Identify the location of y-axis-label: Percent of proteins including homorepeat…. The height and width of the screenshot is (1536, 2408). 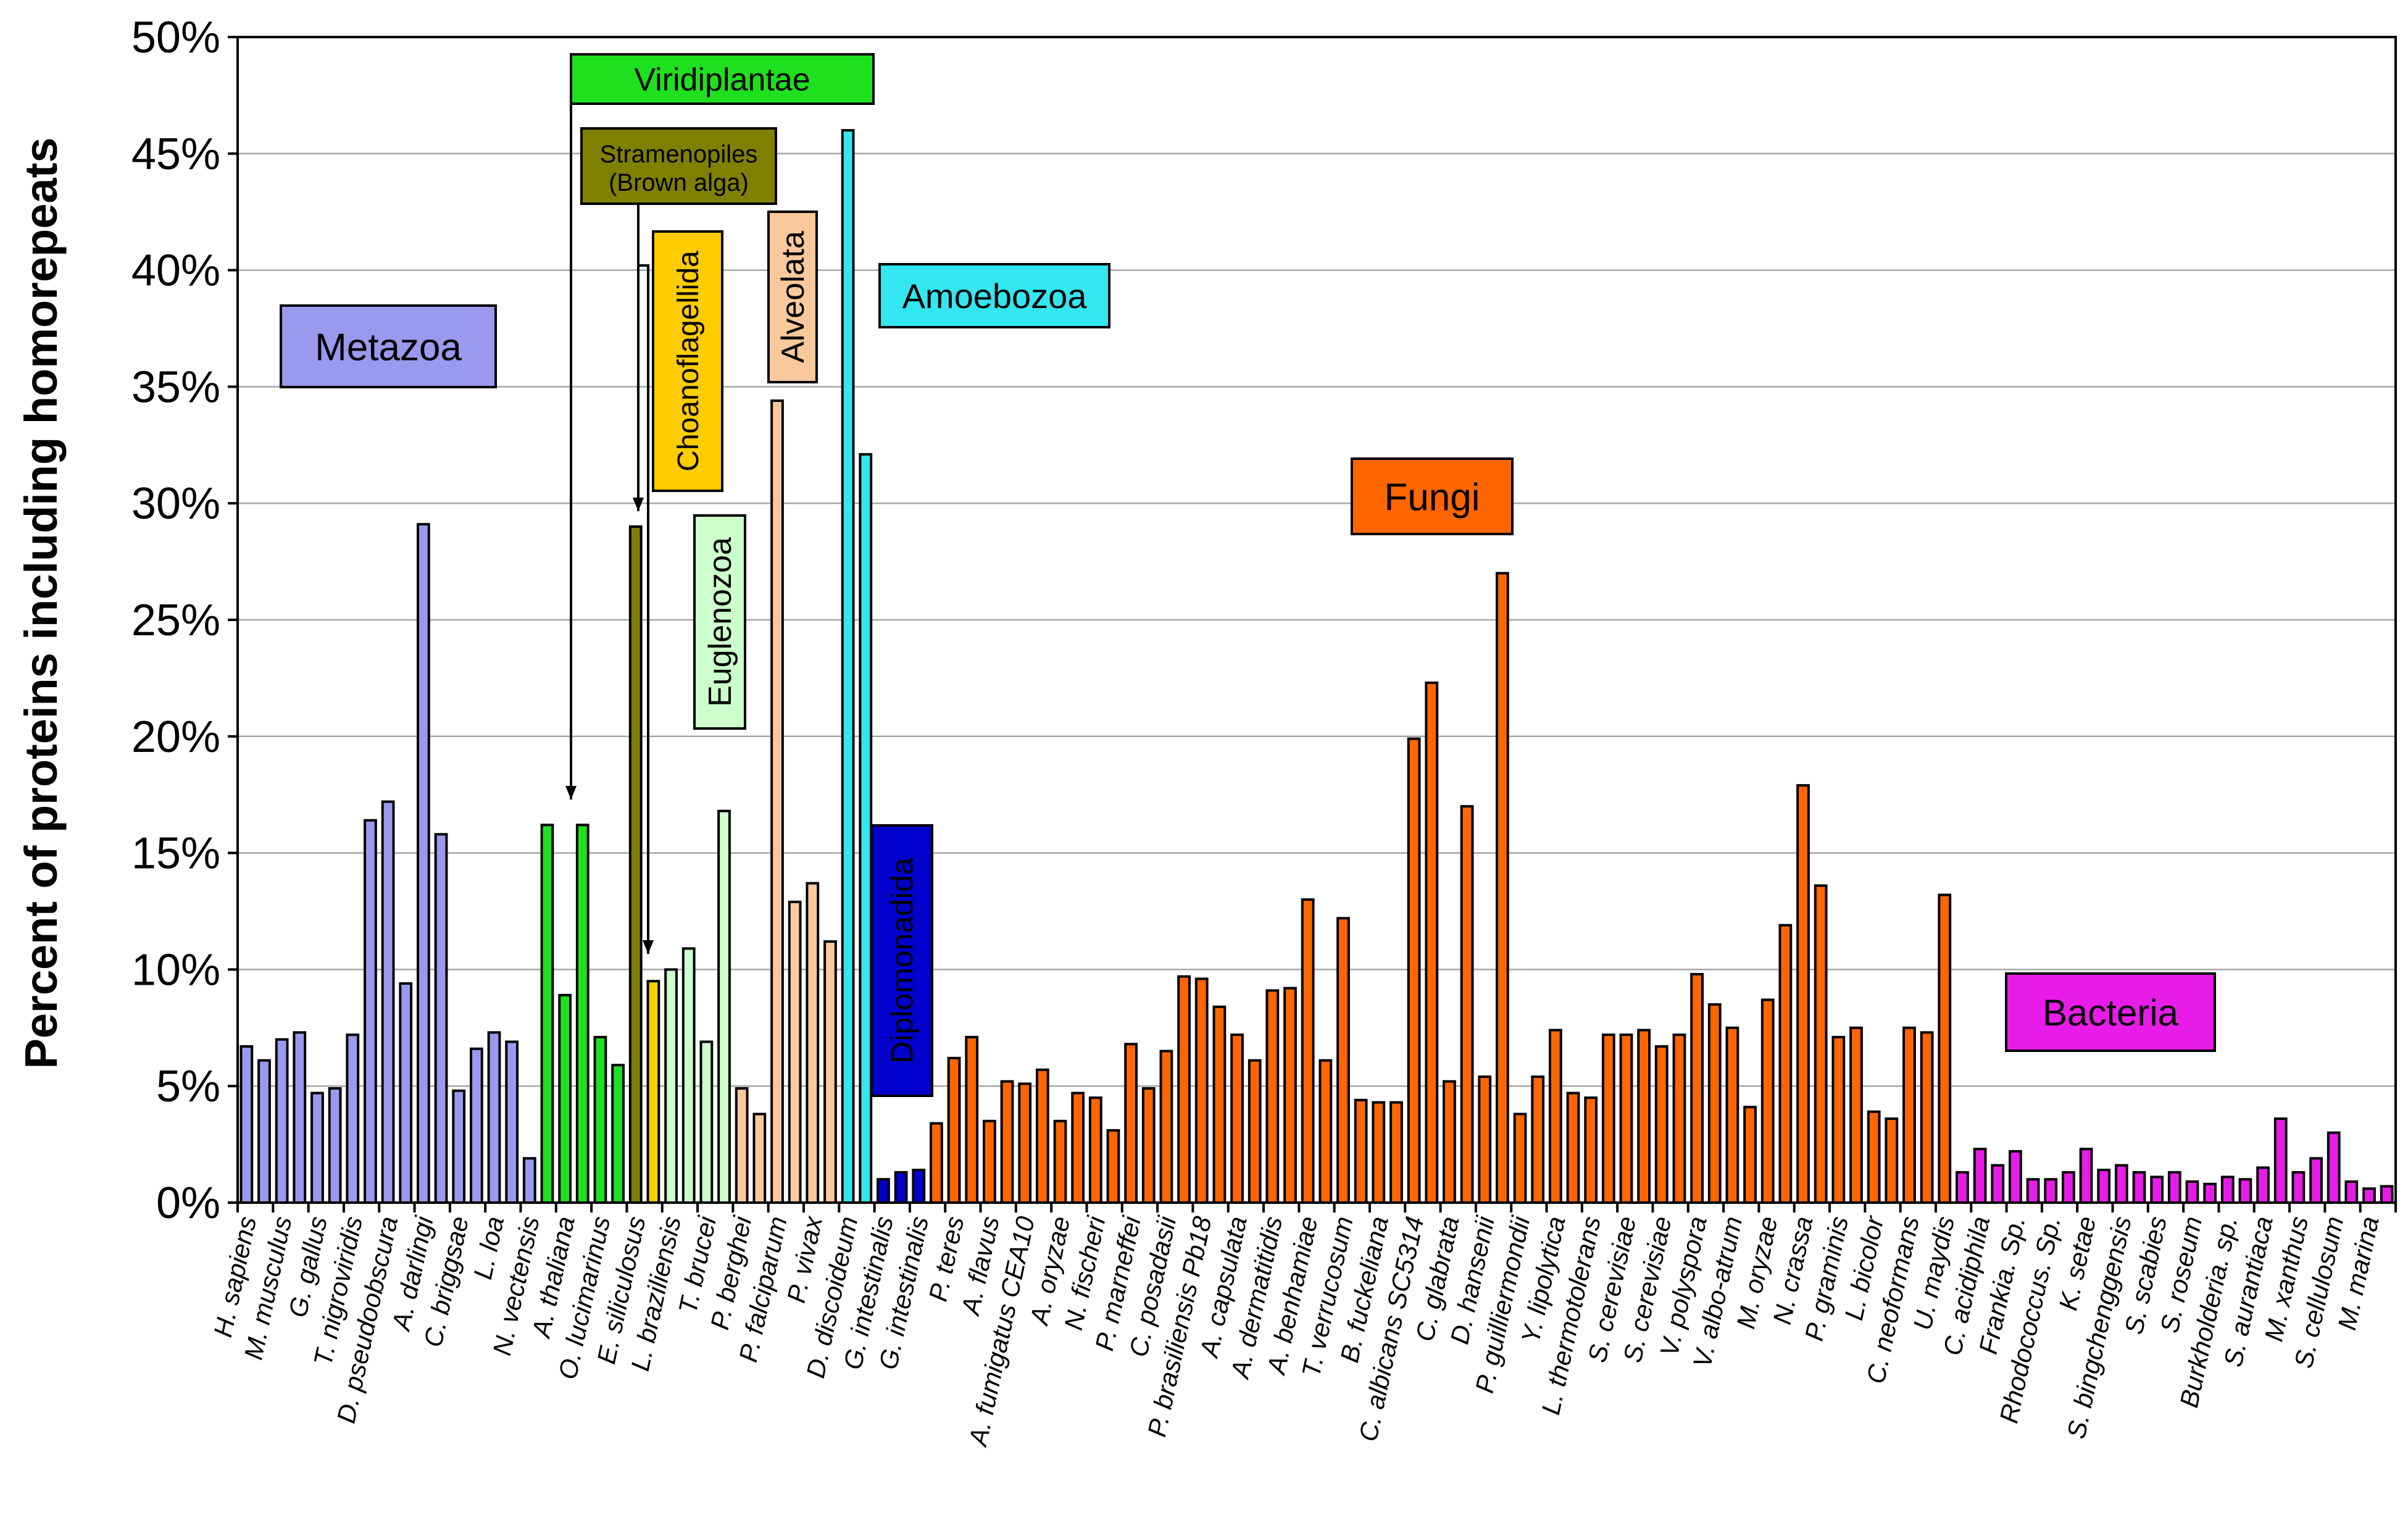
(41, 604).